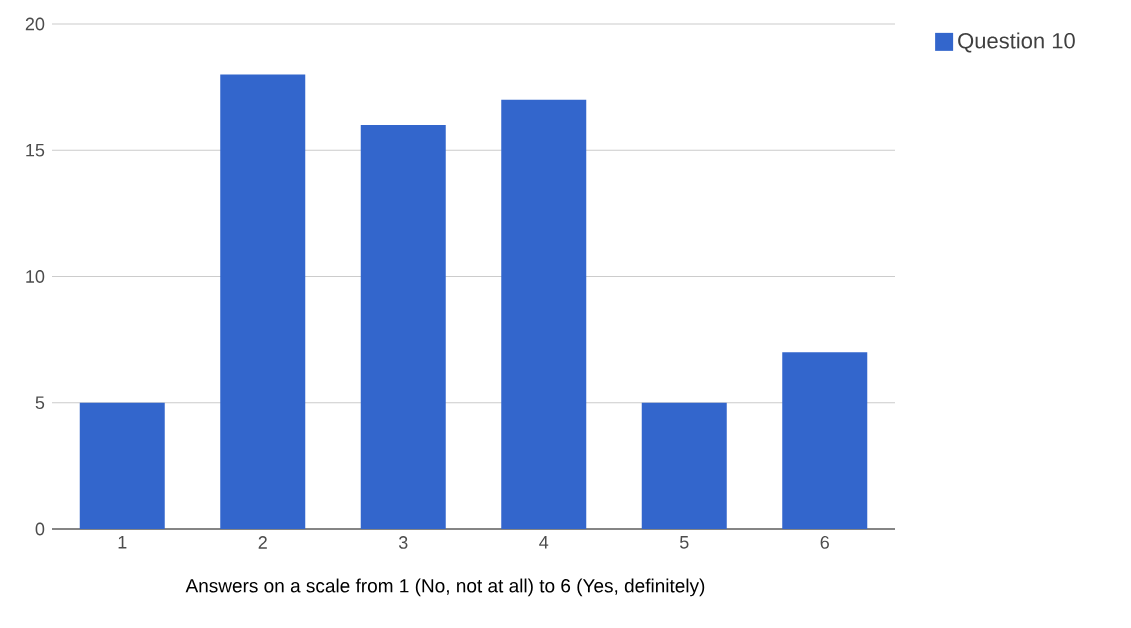 Image resolution: width=1131 pixels, height=628 pixels. I want to click on x-tick-label: 3, so click(403, 542).